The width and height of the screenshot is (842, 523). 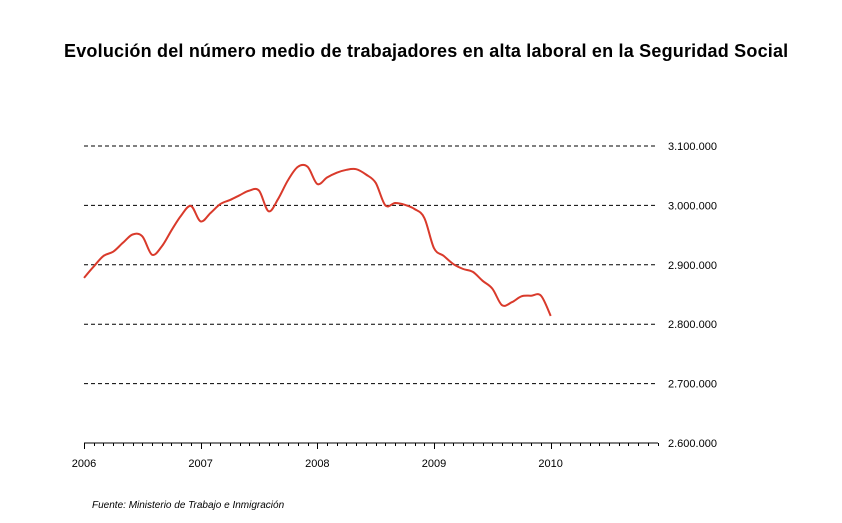 I want to click on y-tick-label: 3.000.000, so click(x=692, y=206).